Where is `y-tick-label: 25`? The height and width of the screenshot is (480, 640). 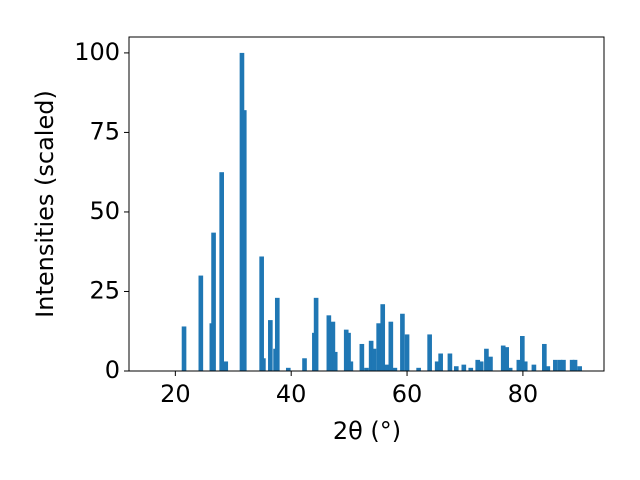 y-tick-label: 25 is located at coordinates (104, 290).